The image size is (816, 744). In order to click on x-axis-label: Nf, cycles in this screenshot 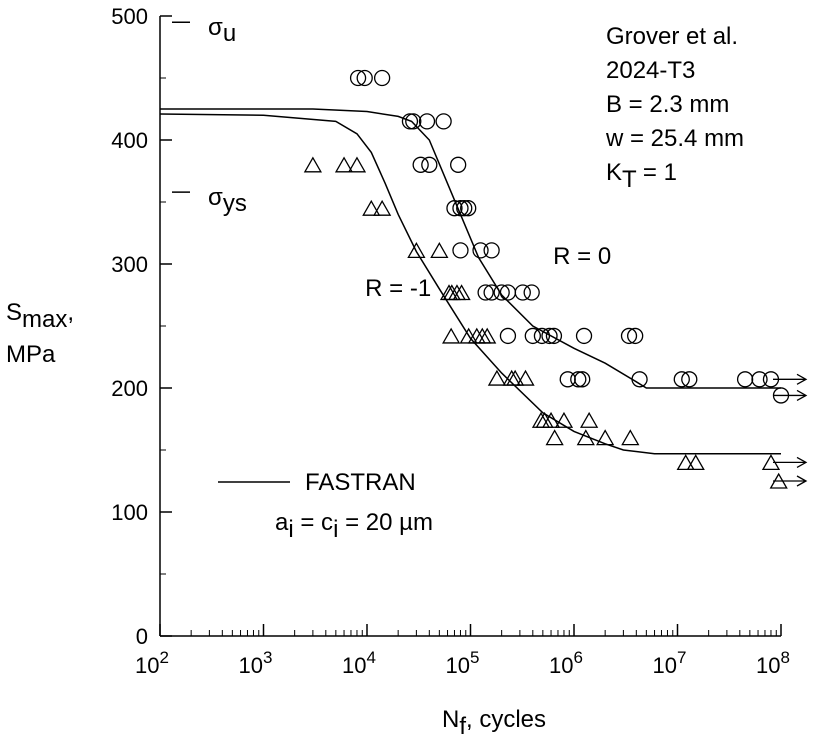, I will do `click(494, 723)`.